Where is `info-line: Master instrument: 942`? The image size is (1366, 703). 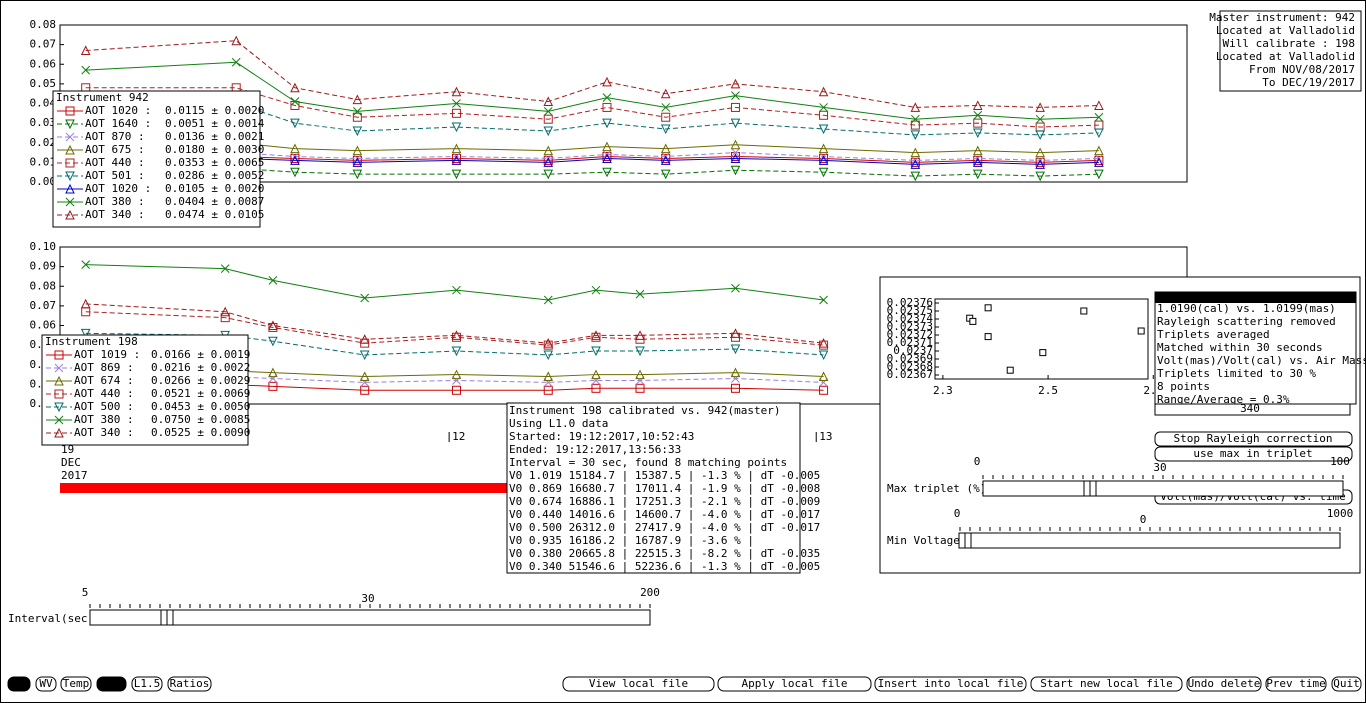
info-line: Master instrument: 942 is located at coordinates (1282, 17).